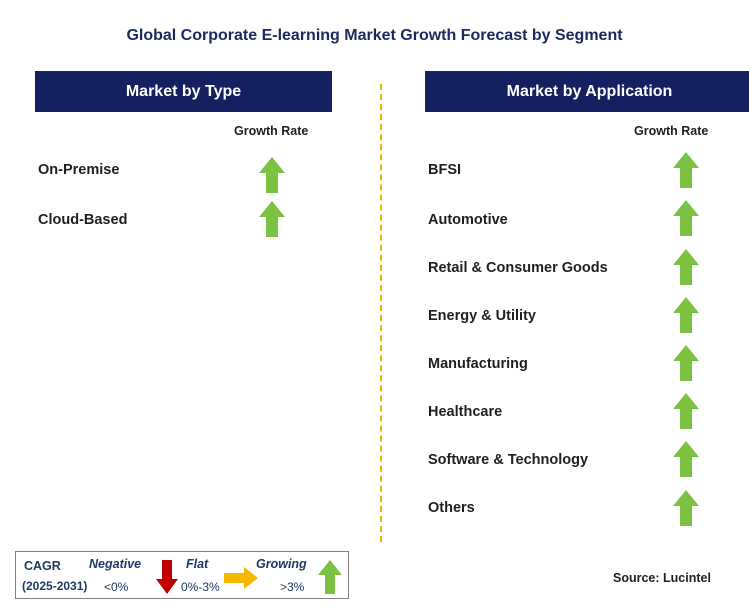  I want to click on application-row-label: Others, so click(451, 508).